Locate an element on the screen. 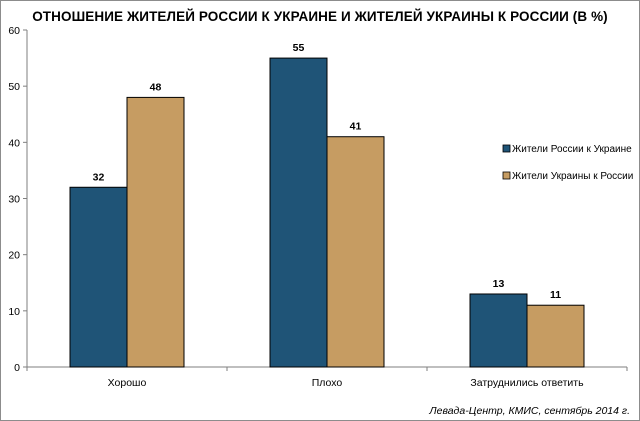 Image resolution: width=640 pixels, height=421 pixels. data-label: 11 is located at coordinates (555, 295).